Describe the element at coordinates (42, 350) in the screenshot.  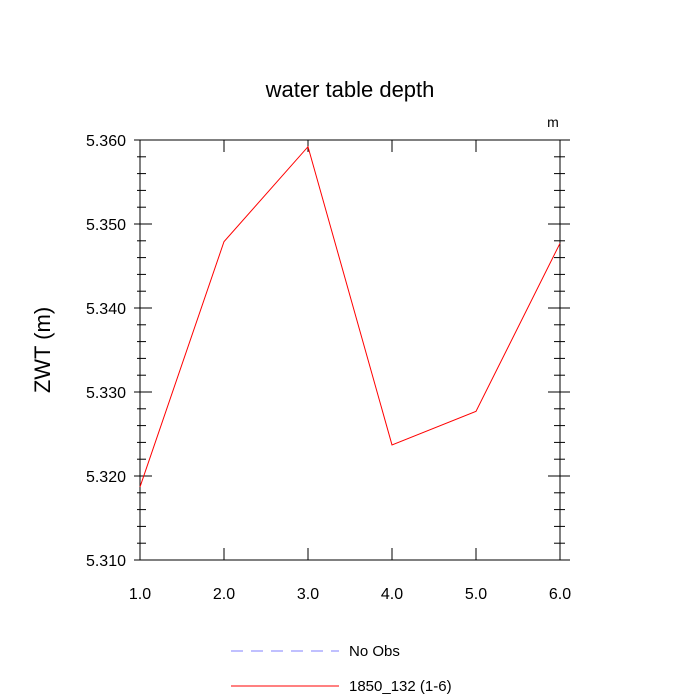
I see `y-axis-label: ZWT (m)` at that location.